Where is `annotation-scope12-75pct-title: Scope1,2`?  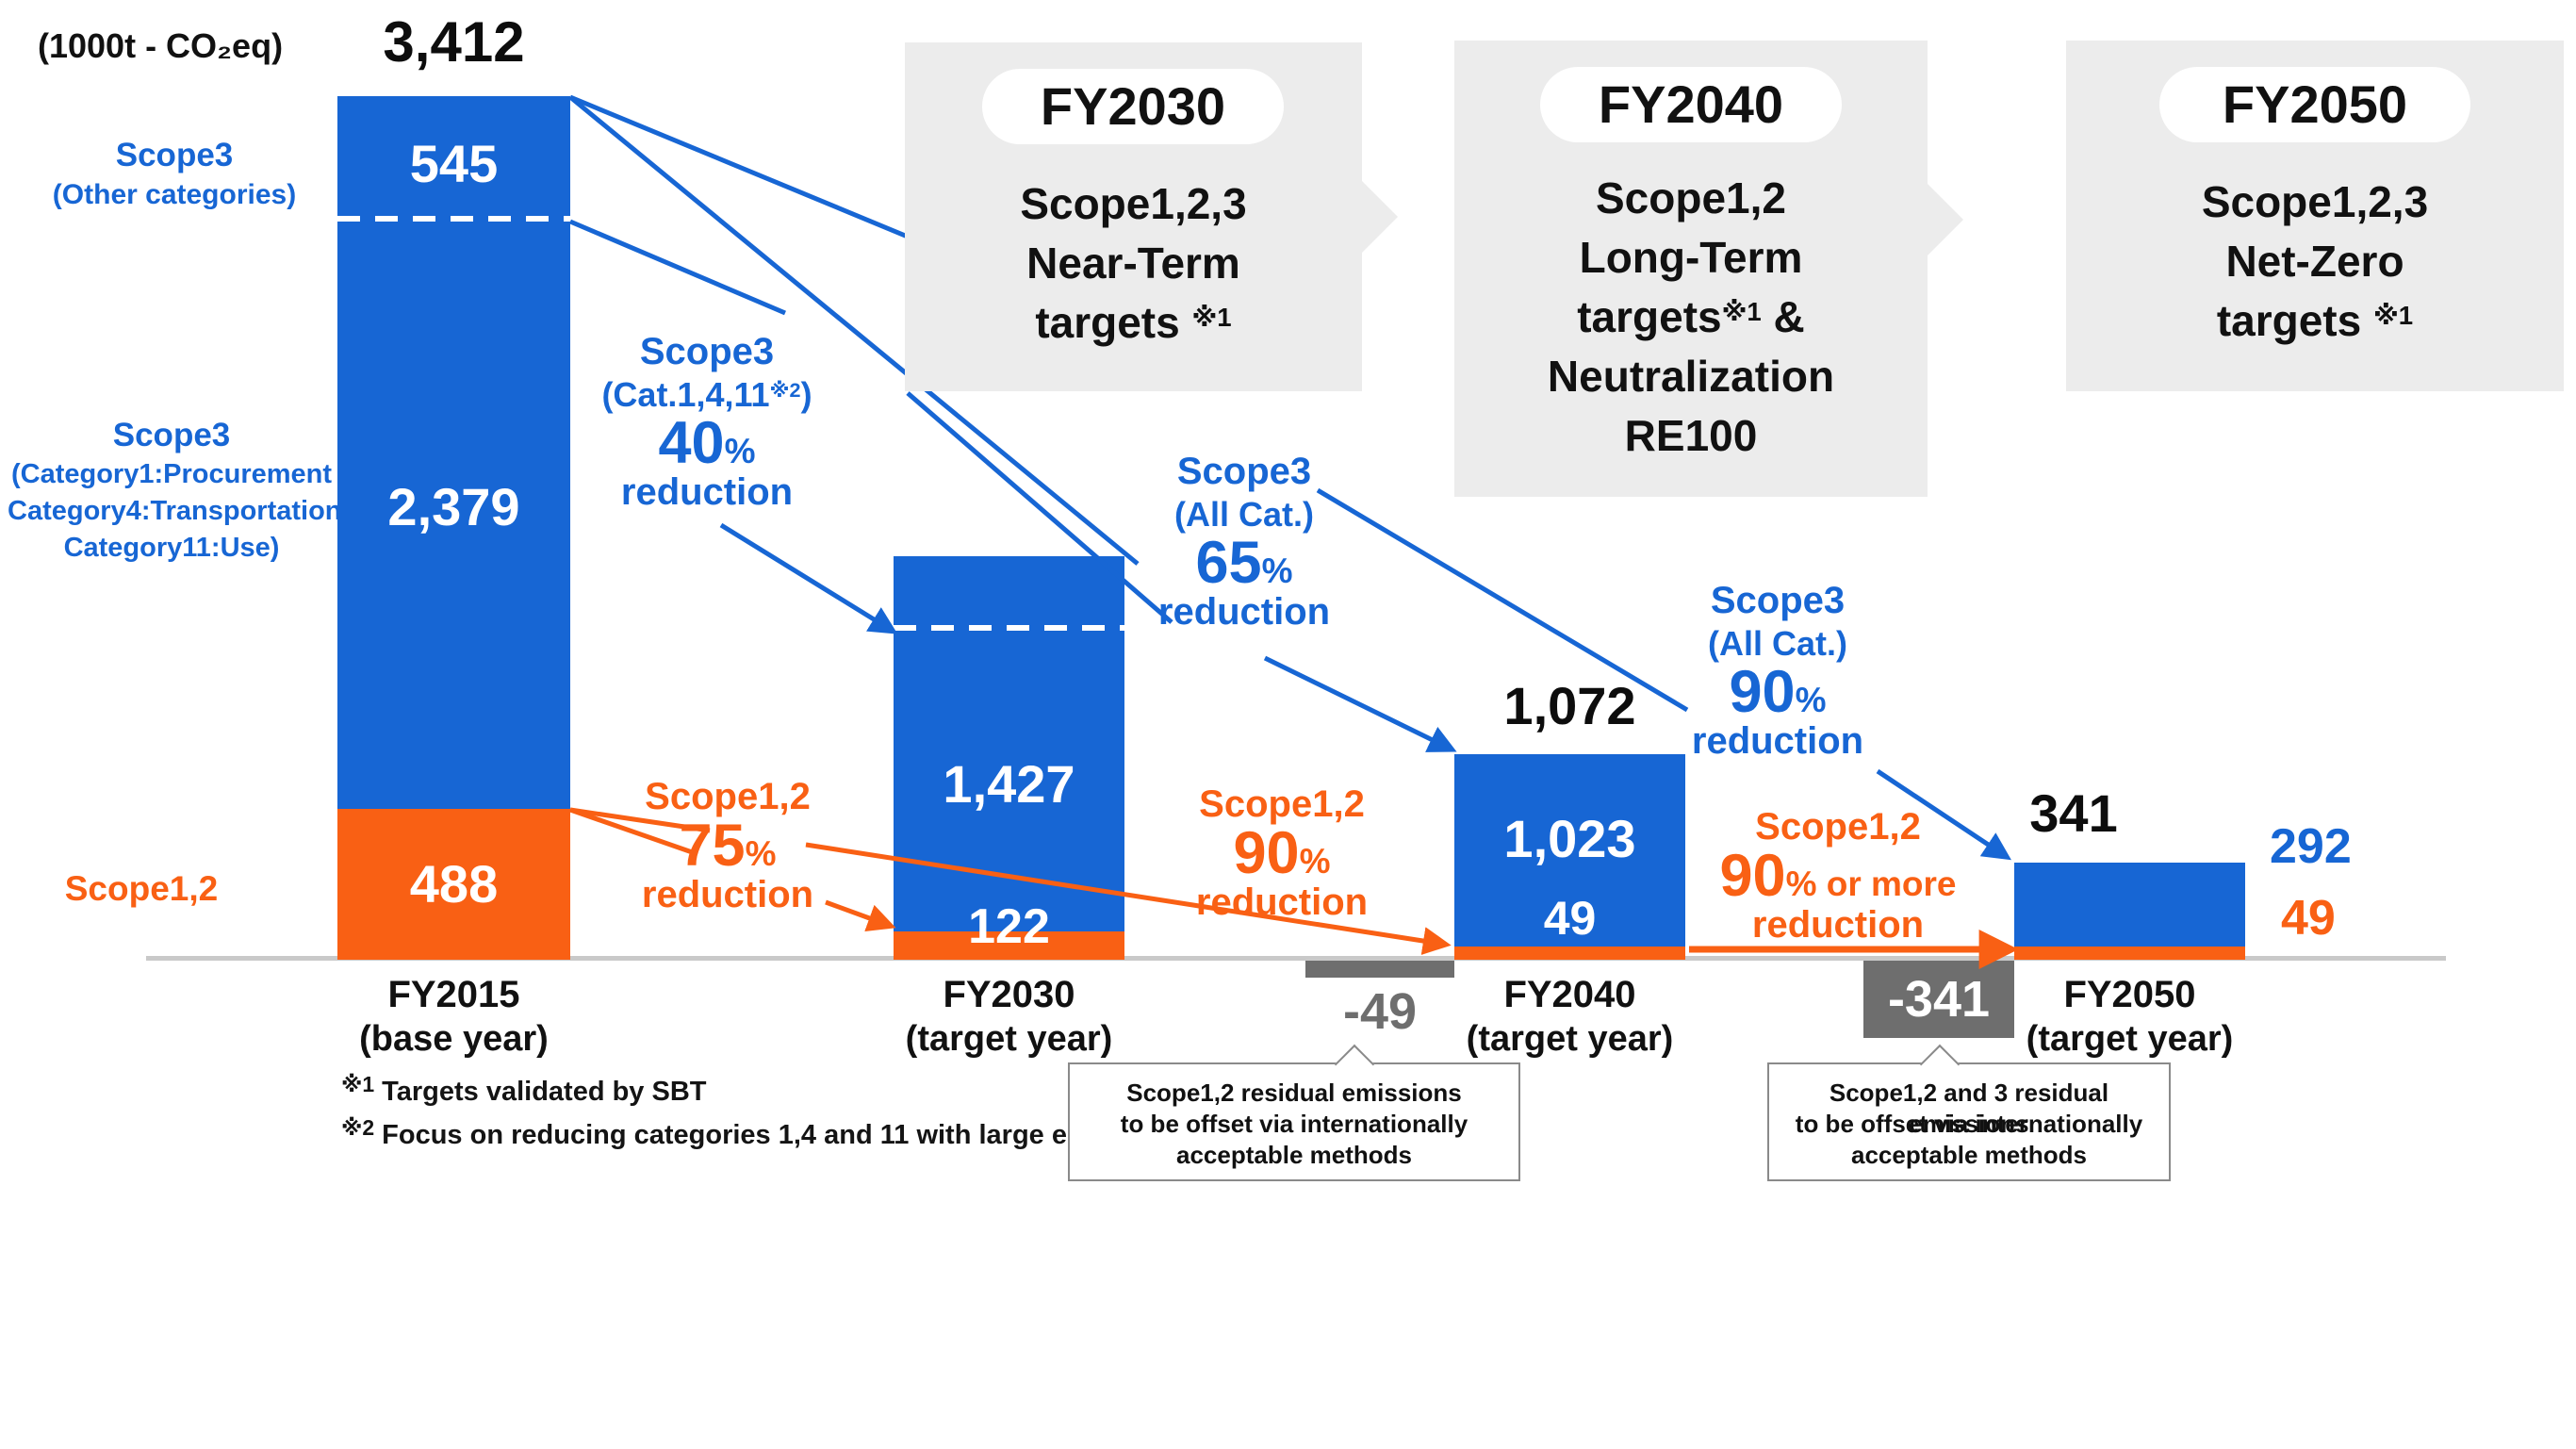 annotation-scope12-75pct-title: Scope1,2 is located at coordinates (728, 797).